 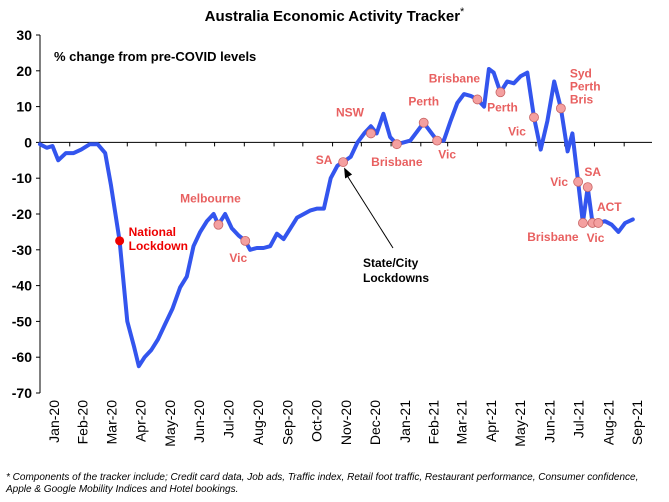 What do you see at coordinates (637, 422) in the screenshot?
I see `x-tick-label: Sep-21` at bounding box center [637, 422].